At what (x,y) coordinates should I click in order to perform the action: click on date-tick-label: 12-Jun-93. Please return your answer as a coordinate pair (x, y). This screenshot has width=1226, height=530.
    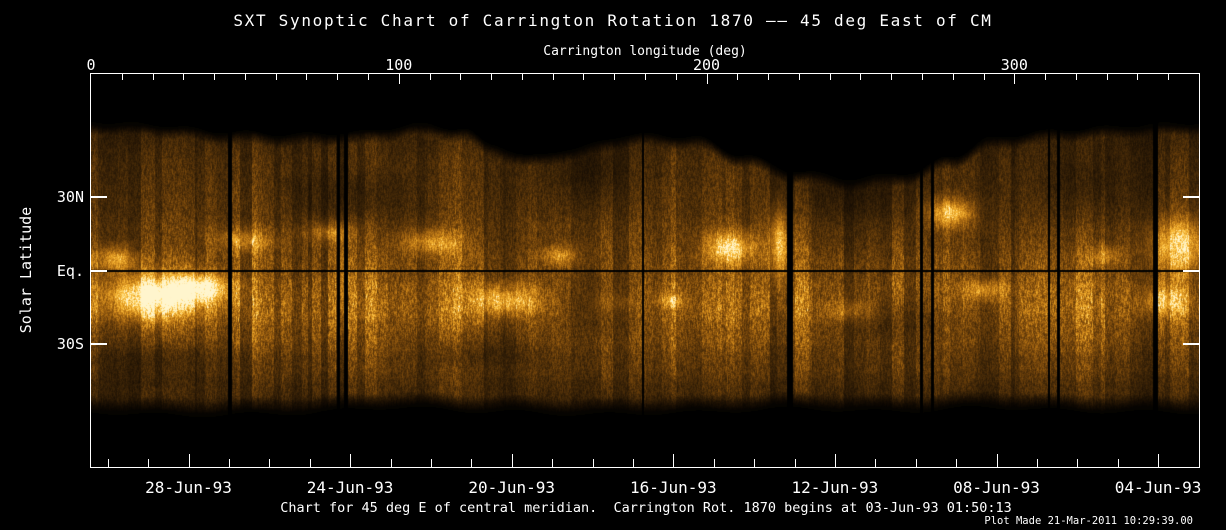
    Looking at the image, I should click on (835, 487).